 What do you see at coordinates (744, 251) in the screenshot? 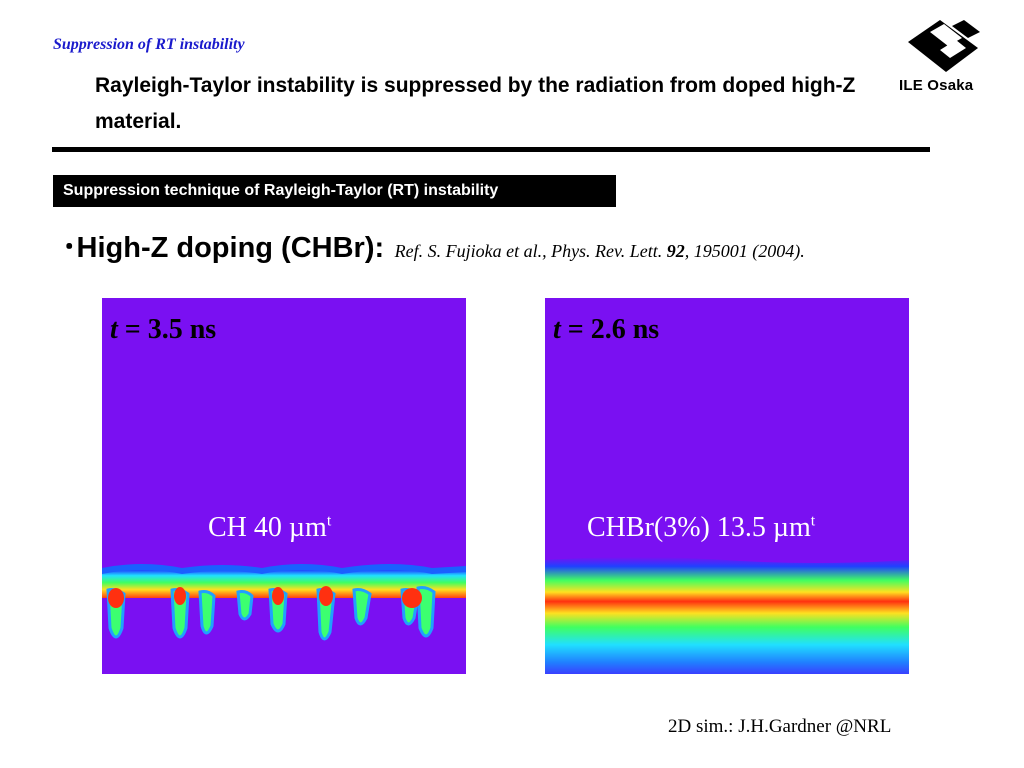
I see `reference-suffix: , 195001 (2004).` at bounding box center [744, 251].